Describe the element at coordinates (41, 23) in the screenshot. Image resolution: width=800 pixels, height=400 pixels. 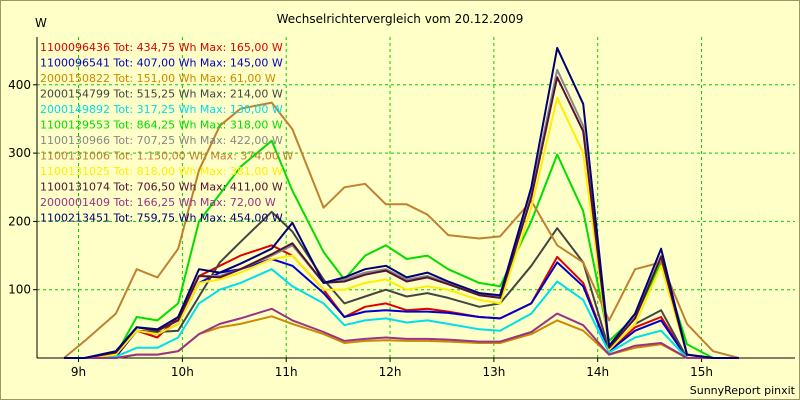
I see `y-axis-label: W` at that location.